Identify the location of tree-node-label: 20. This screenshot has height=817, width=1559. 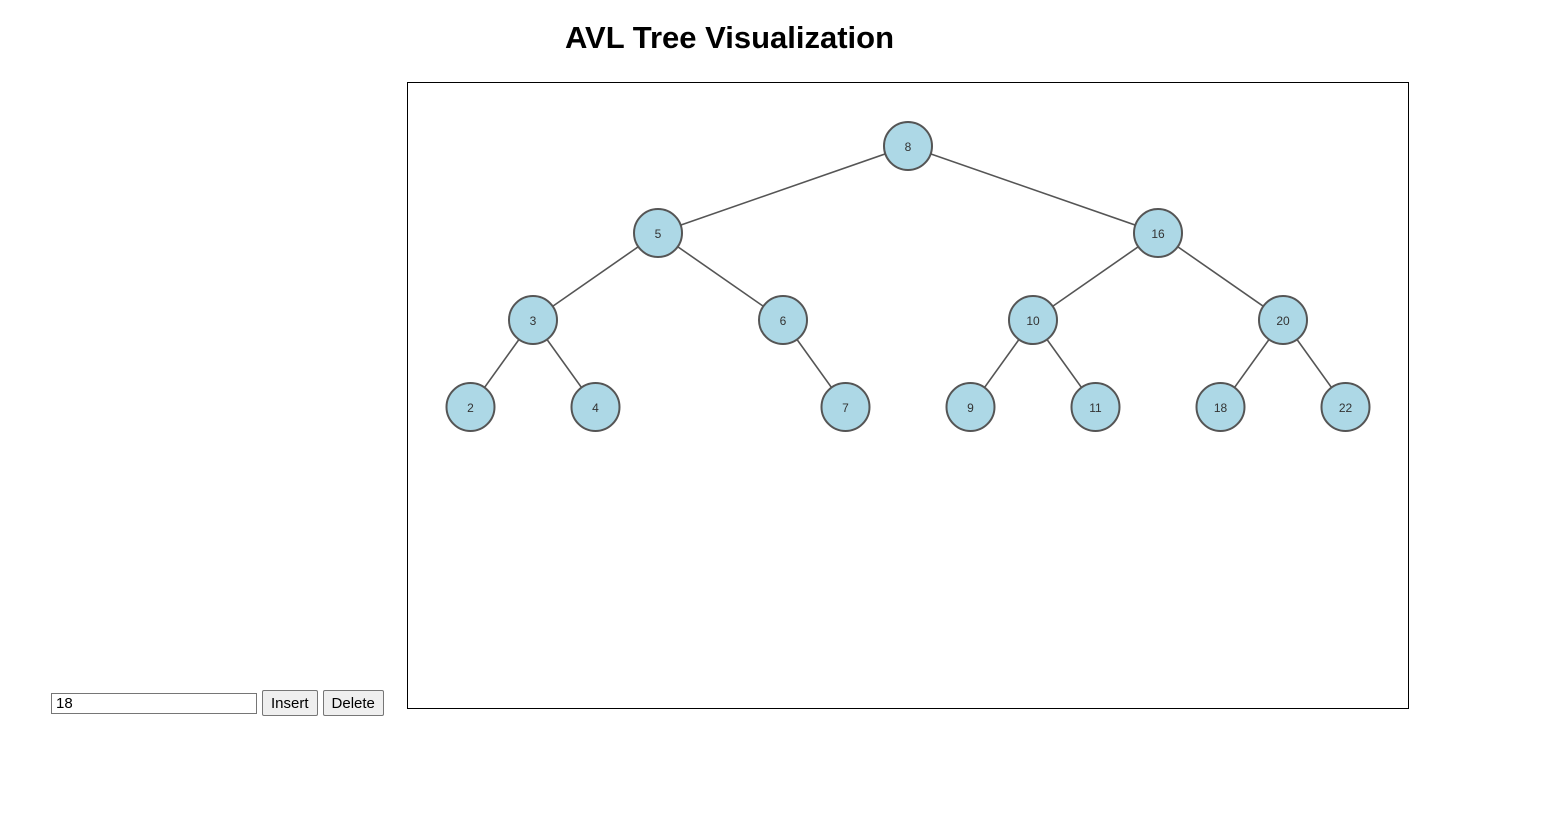
(1283, 321).